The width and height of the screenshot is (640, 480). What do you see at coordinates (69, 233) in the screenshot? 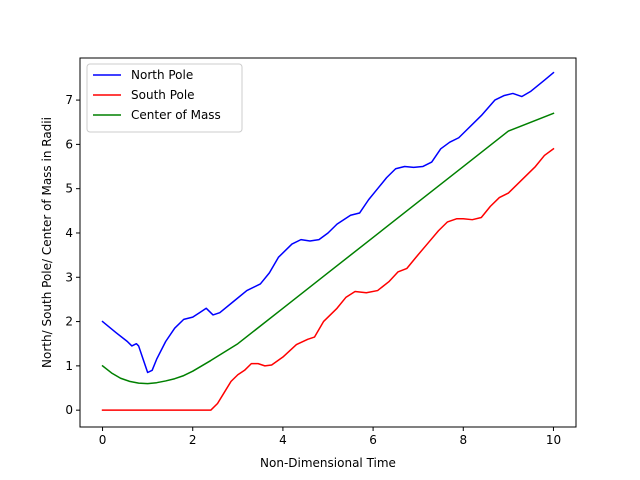
I see `y-tick-label: 4` at bounding box center [69, 233].